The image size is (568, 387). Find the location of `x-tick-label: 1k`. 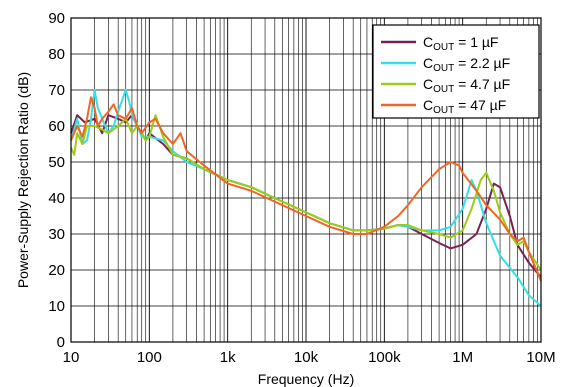

x-tick-label: 1k is located at coordinates (228, 357).